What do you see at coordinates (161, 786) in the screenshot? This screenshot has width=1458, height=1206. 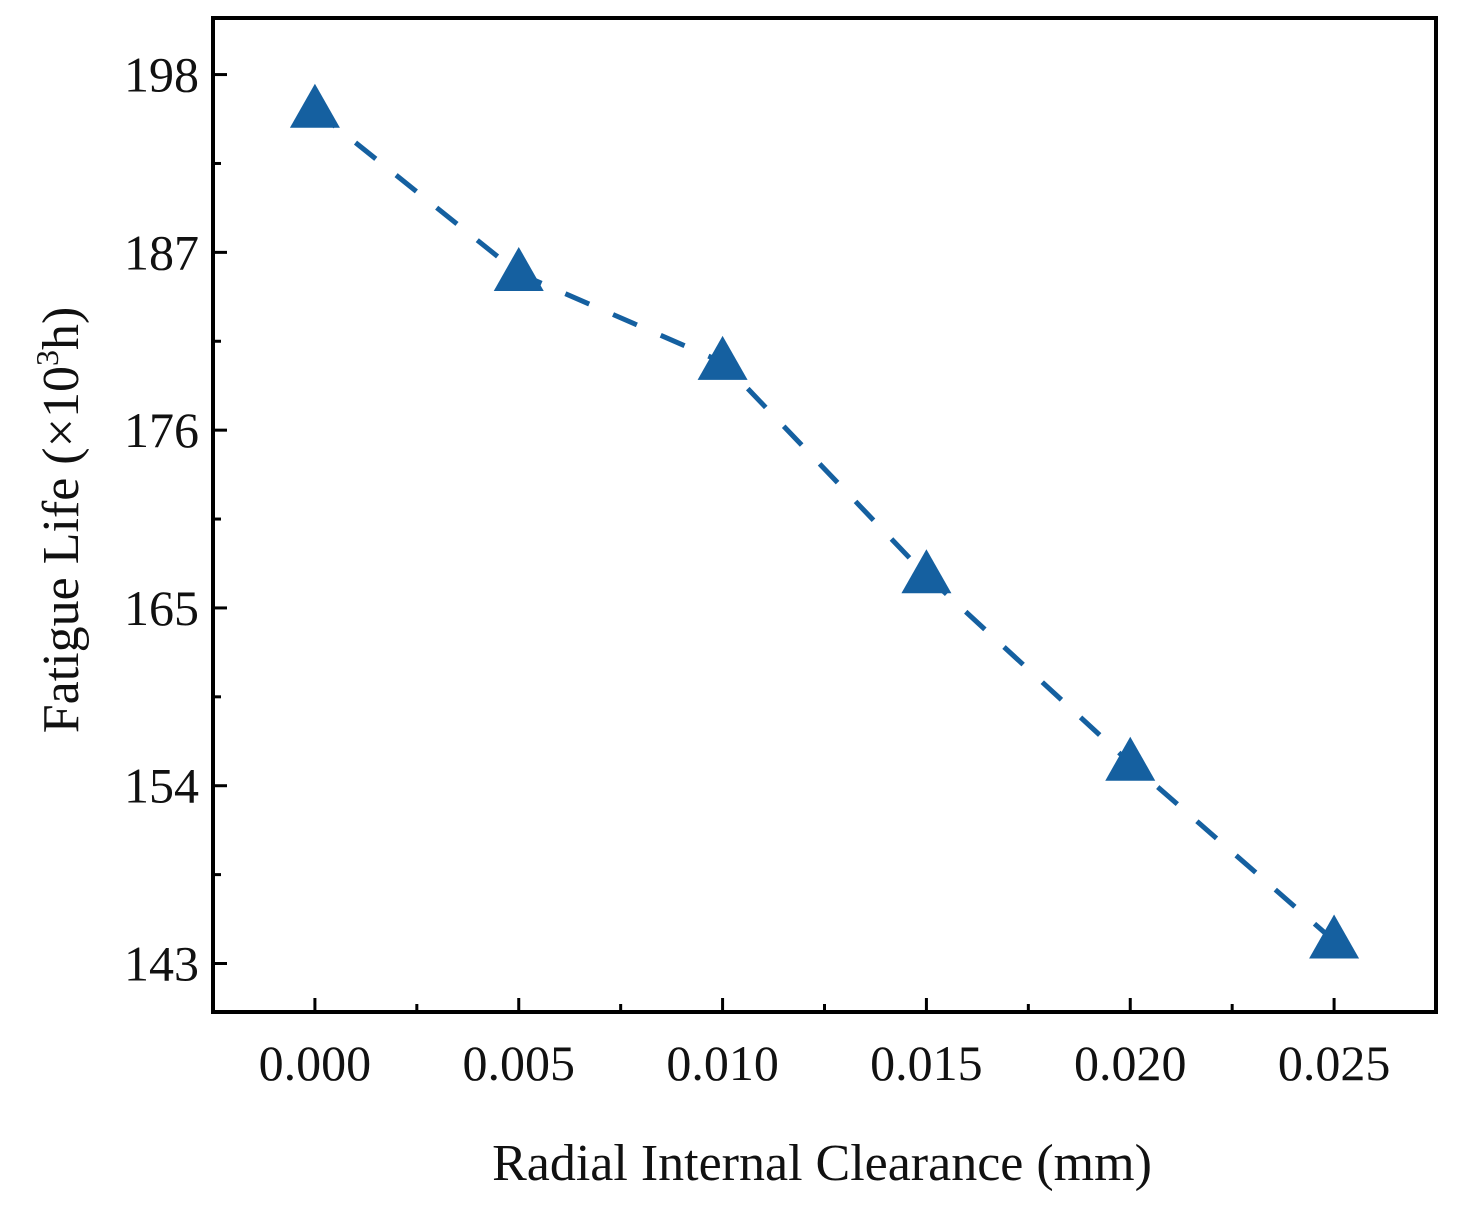 I see `y-tick-label: 154` at bounding box center [161, 786].